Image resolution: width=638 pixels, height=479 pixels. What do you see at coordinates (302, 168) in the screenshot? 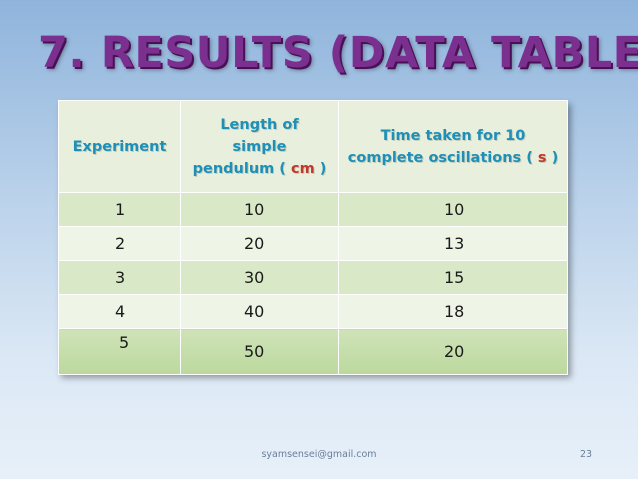
I see `header-length-unit: cm` at bounding box center [302, 168].